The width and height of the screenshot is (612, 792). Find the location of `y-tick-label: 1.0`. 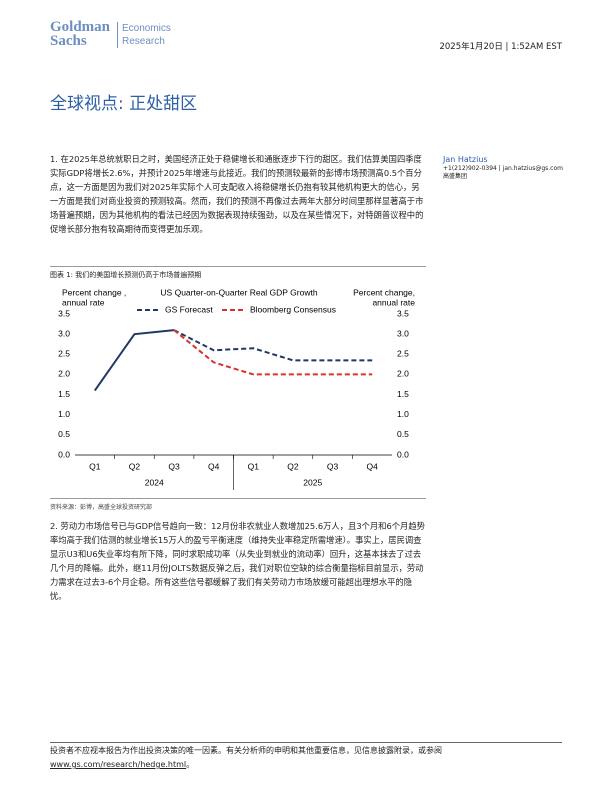

y-tick-label: 1.0 is located at coordinates (64, 414).